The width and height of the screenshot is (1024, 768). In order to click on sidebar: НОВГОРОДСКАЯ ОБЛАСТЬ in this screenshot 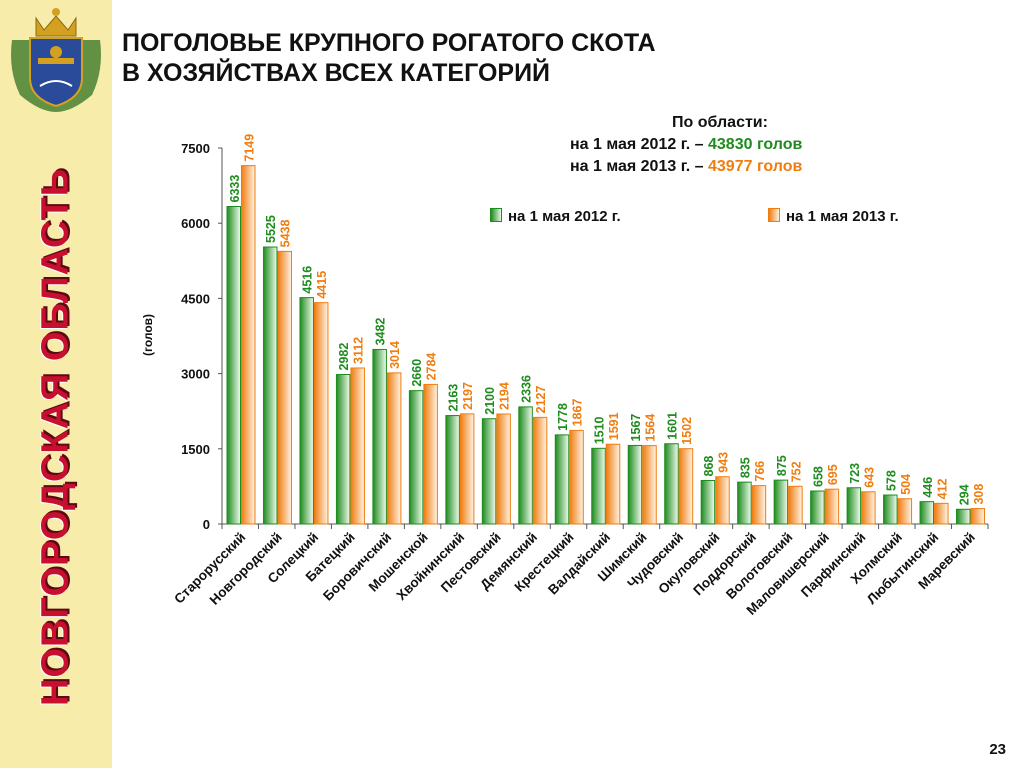, I will do `click(56, 384)`.